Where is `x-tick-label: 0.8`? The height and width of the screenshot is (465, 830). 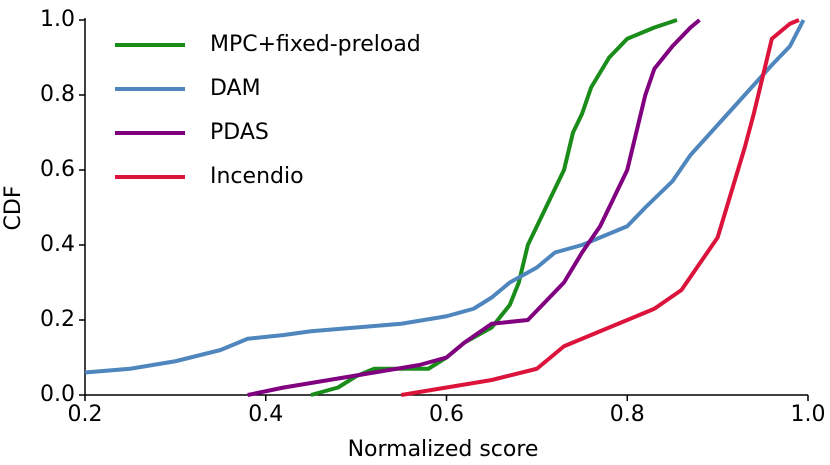 x-tick-label: 0.8 is located at coordinates (627, 414).